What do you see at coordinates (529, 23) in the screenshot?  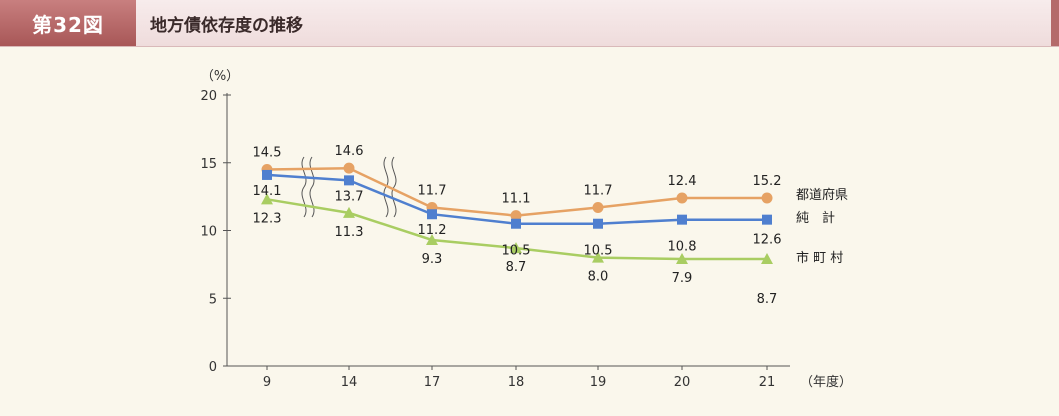 I see `figure-header: 第32図 地方債依存度の推移` at bounding box center [529, 23].